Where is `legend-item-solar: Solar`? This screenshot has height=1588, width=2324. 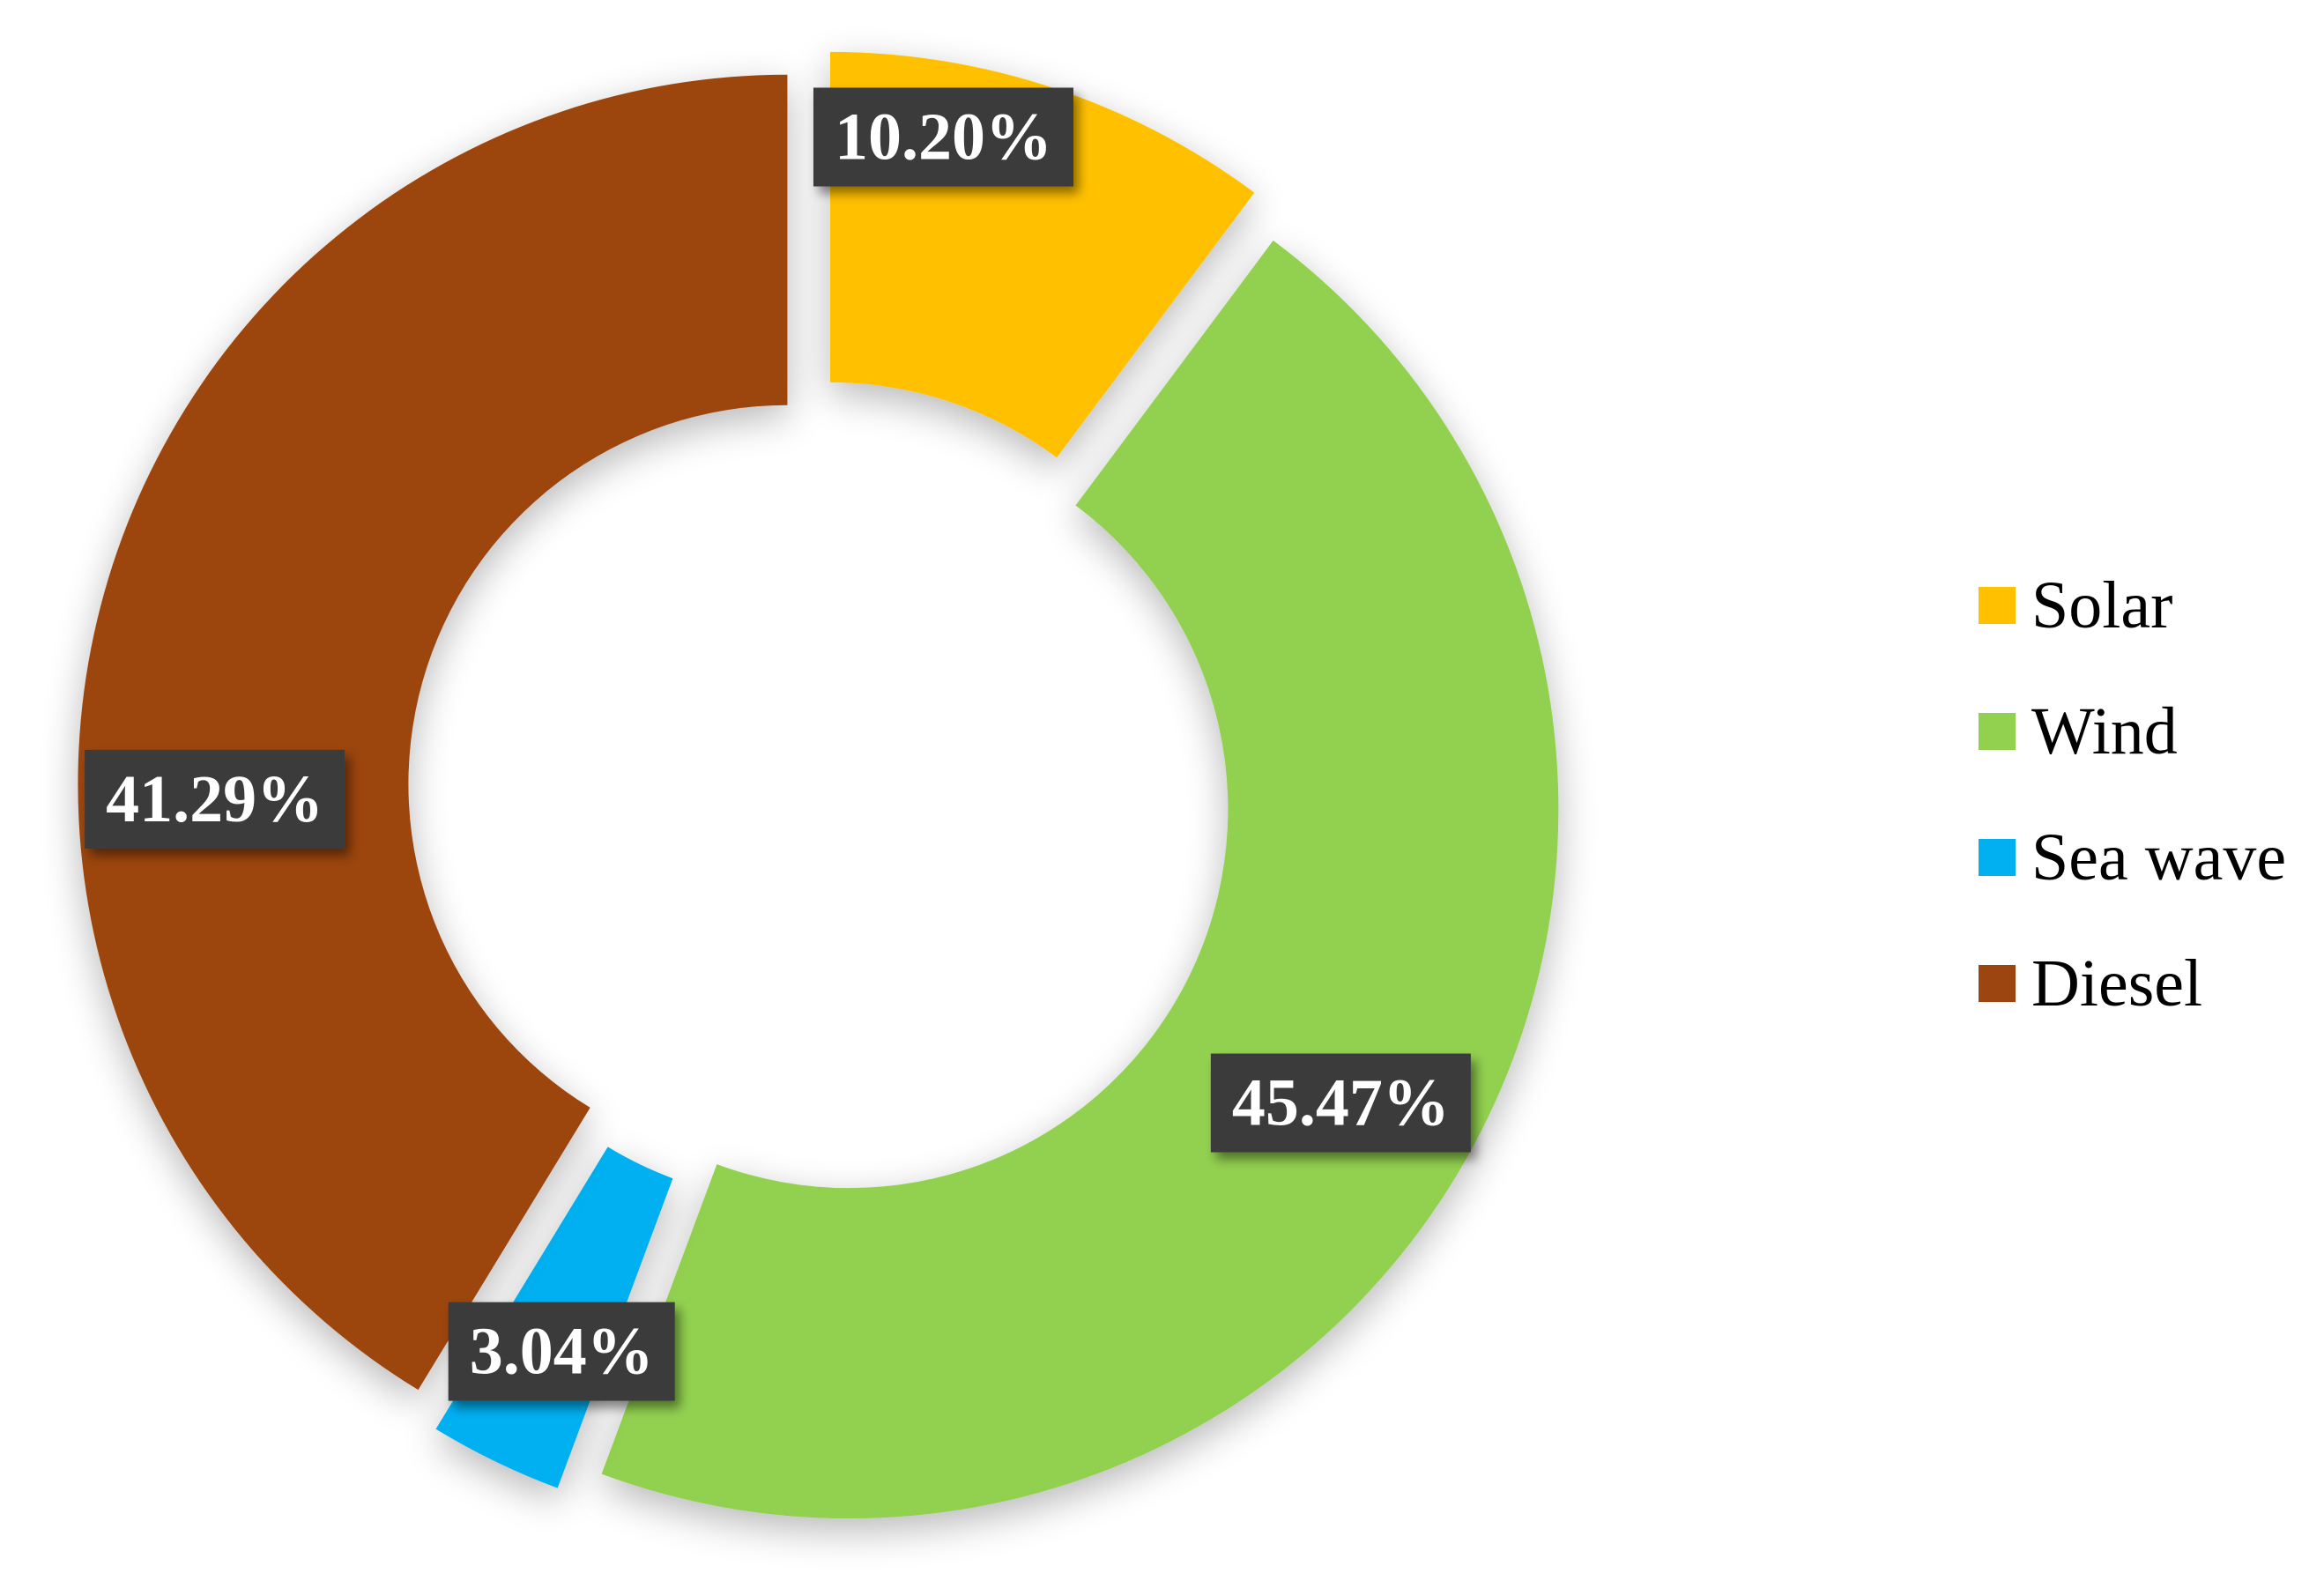
legend-item-solar: Solar is located at coordinates (2133, 605).